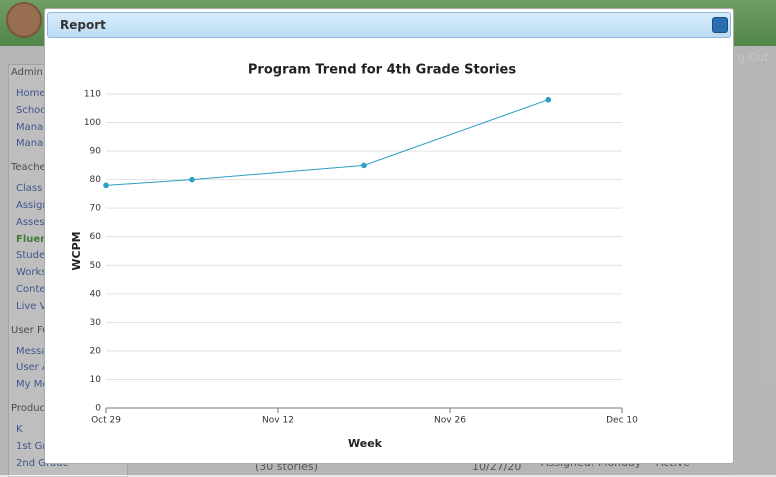  I want to click on y-tick-label: 30, so click(96, 323).